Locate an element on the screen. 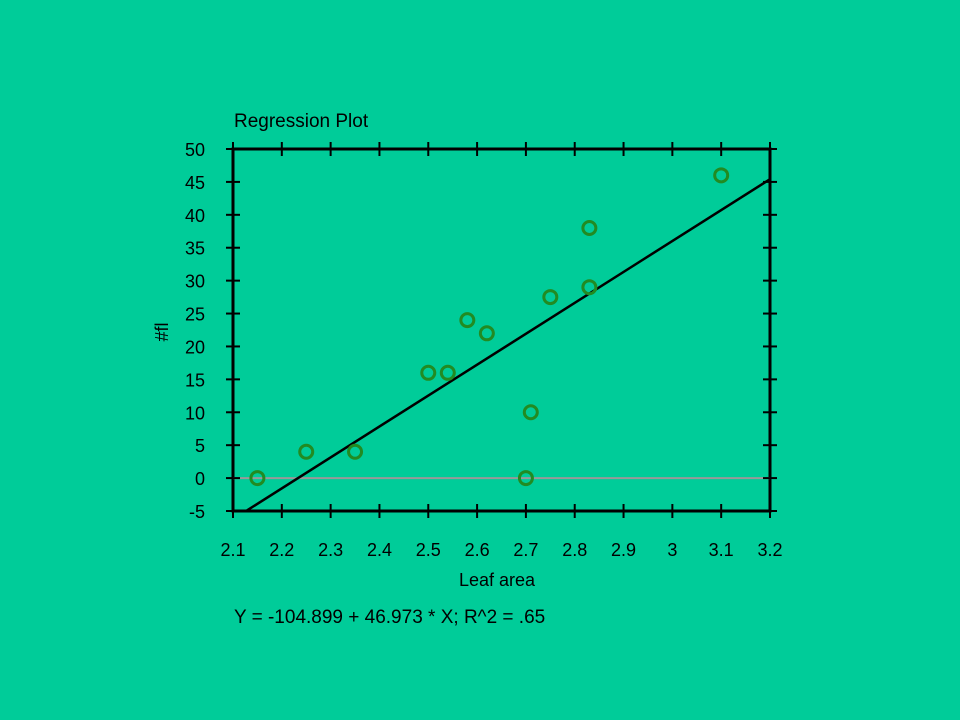  y-tick-label: 0 is located at coordinates (200, 479).